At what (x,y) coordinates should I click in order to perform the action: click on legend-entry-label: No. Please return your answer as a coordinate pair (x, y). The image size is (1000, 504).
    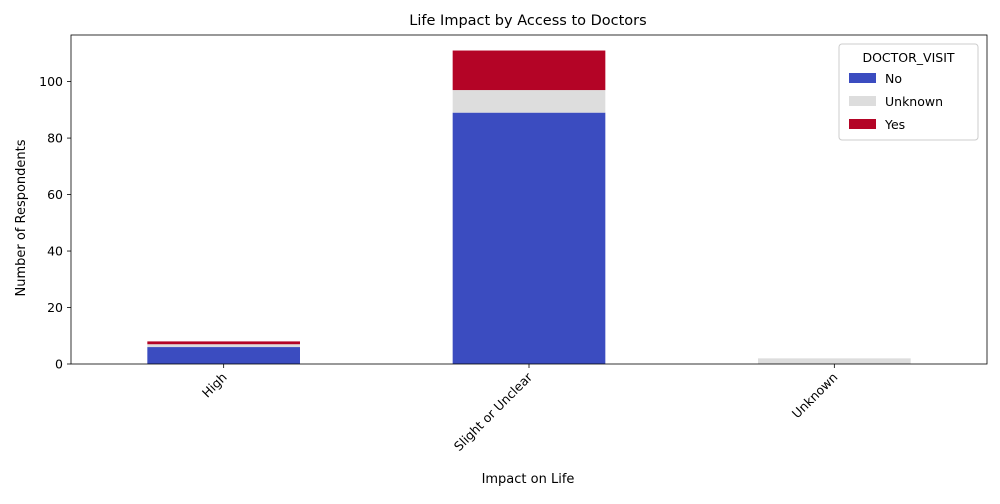
    Looking at the image, I should click on (893, 78).